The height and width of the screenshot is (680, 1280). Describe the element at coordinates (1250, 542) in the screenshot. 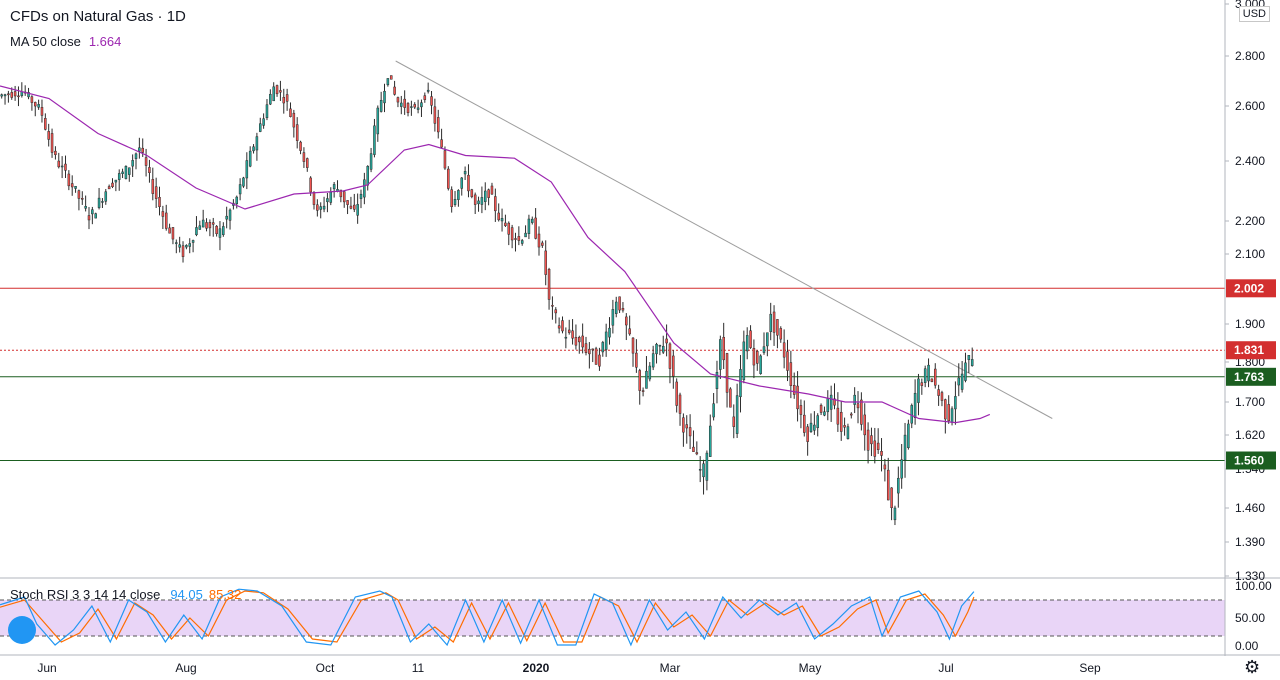

I see `y-tick-label: 1.390` at that location.